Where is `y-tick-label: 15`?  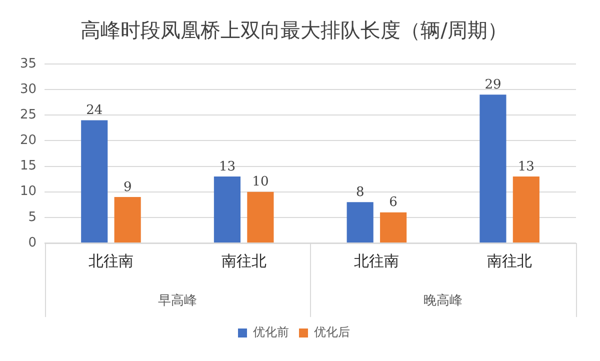
y-tick-label: 15 is located at coordinates (28, 166).